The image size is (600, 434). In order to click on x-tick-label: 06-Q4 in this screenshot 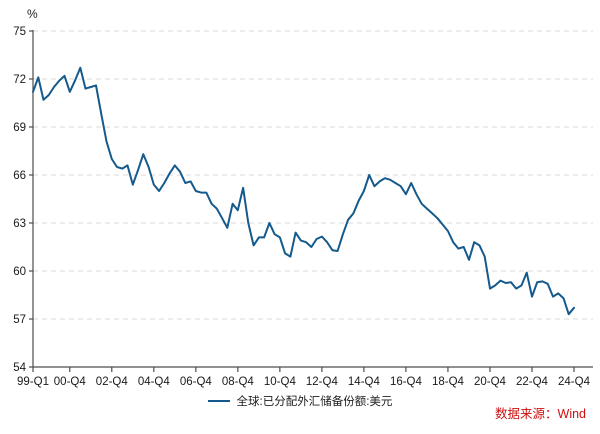, I will do `click(196, 382)`.